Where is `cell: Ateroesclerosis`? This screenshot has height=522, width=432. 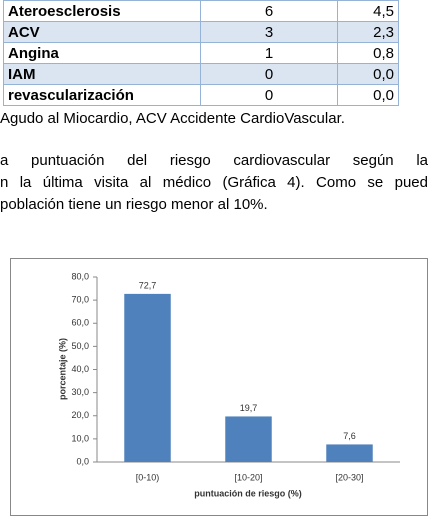 cell: Ateroesclerosis is located at coordinates (102, 11).